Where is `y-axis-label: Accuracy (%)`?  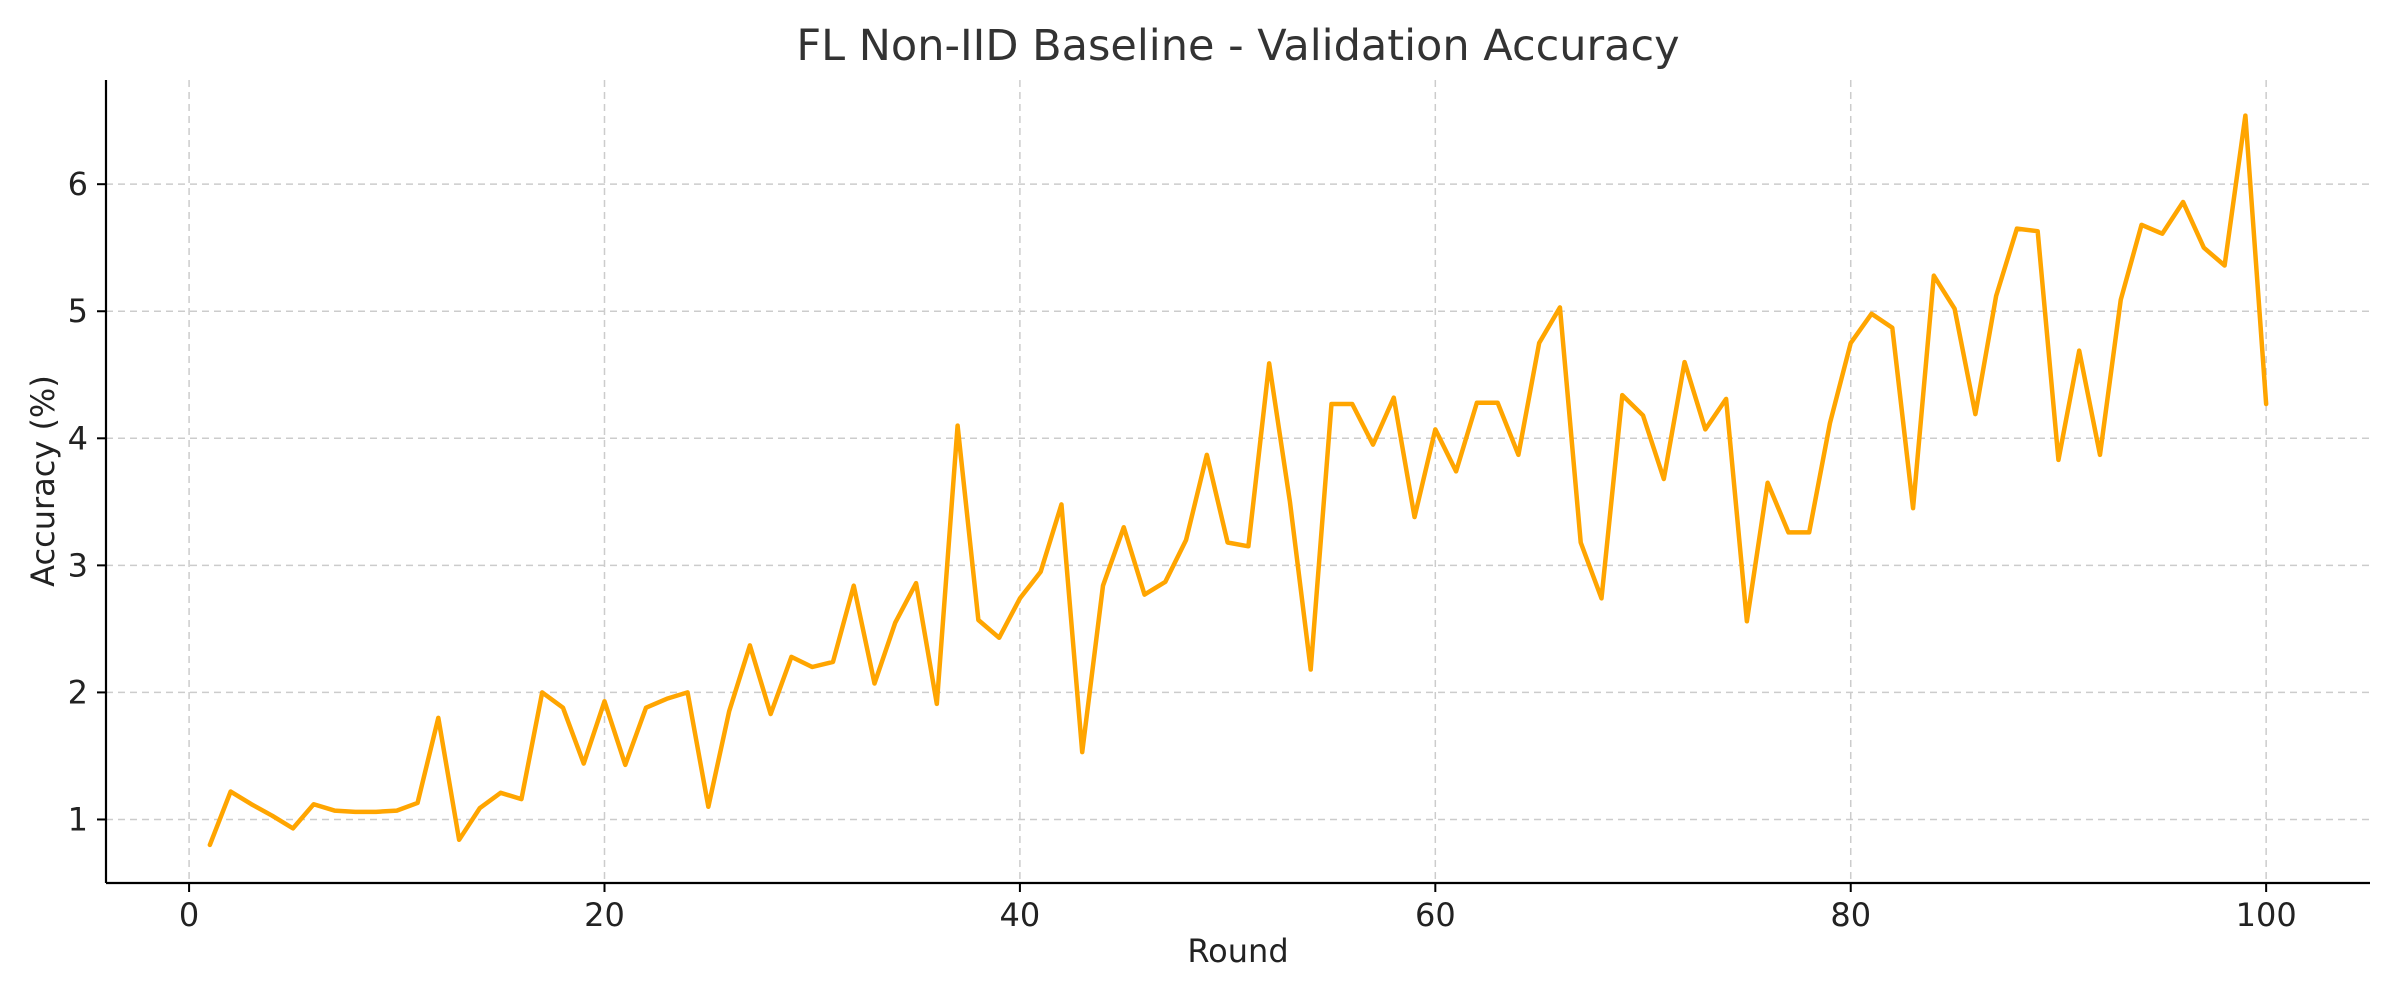
y-axis-label: Accuracy (%) is located at coordinates (43, 481).